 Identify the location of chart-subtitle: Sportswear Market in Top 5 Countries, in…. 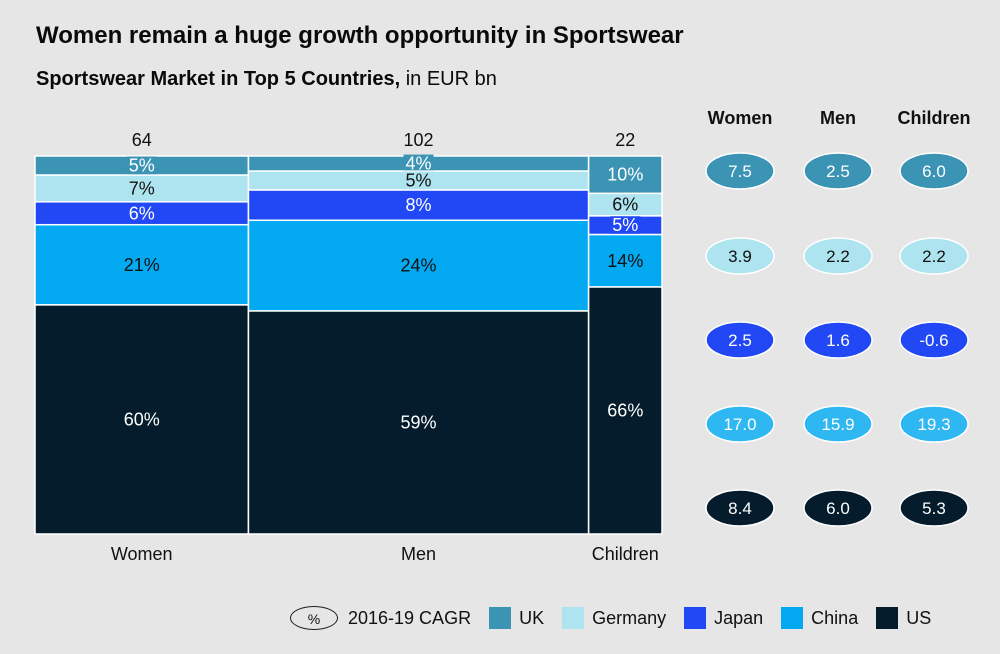
(266, 79).